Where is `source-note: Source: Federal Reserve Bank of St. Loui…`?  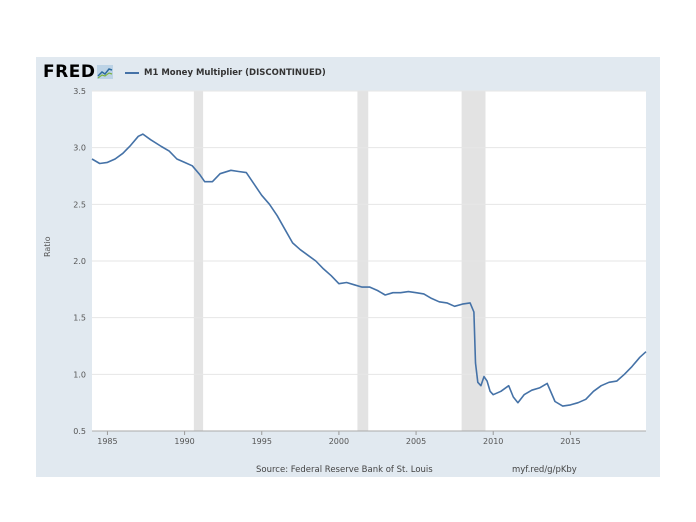 source-note: Source: Federal Reserve Bank of St. Loui… is located at coordinates (344, 470).